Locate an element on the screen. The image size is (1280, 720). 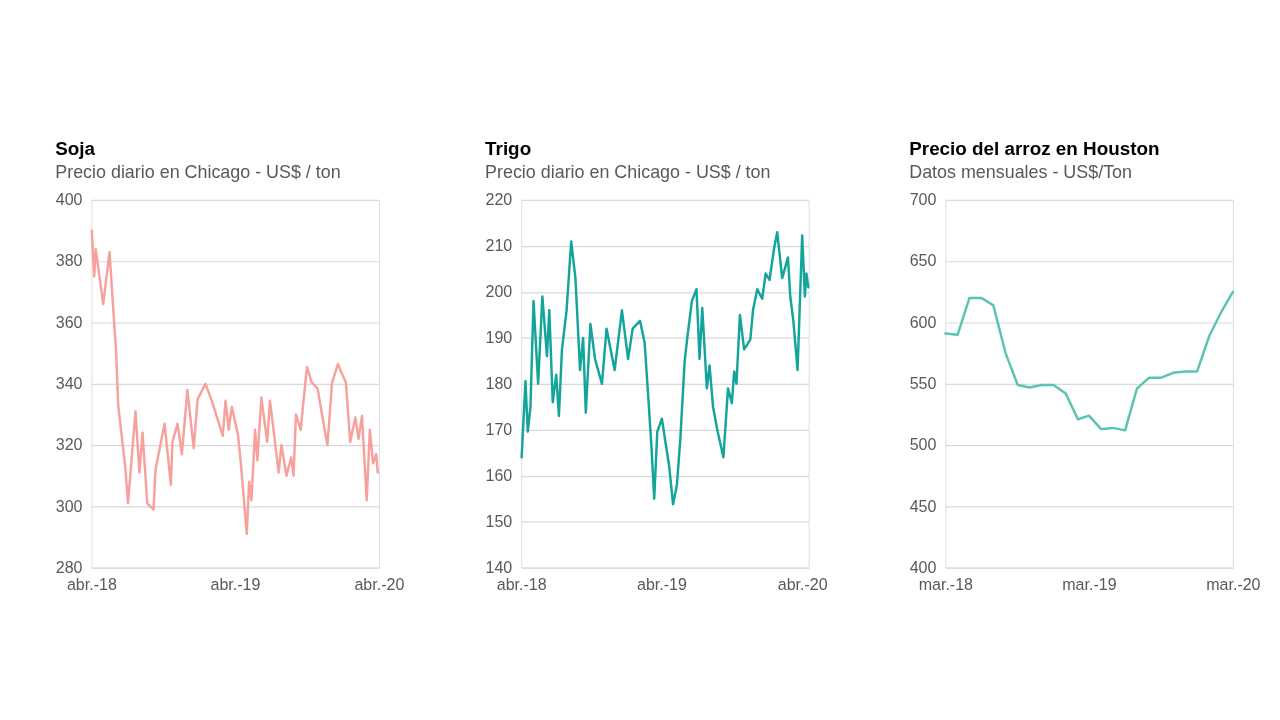
y-tick-label: 300 is located at coordinates (69, 505).